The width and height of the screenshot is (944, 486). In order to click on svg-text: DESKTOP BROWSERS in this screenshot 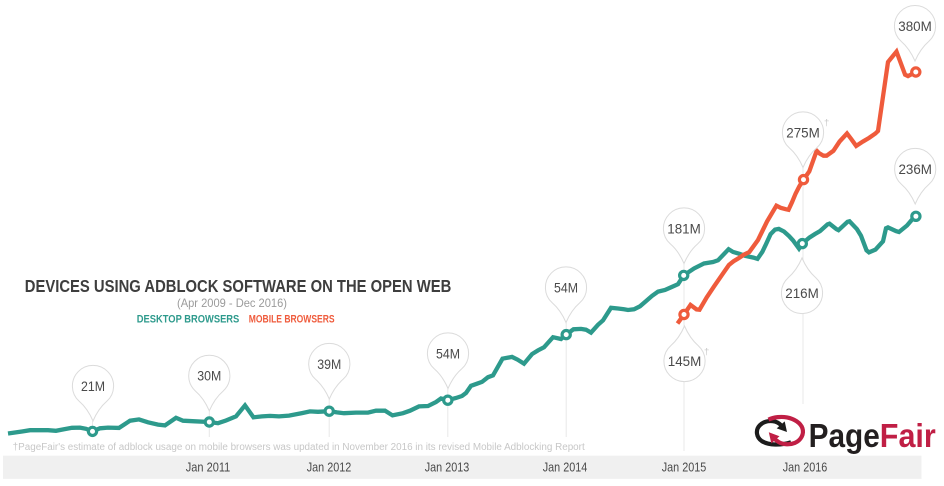, I will do `click(188, 319)`.